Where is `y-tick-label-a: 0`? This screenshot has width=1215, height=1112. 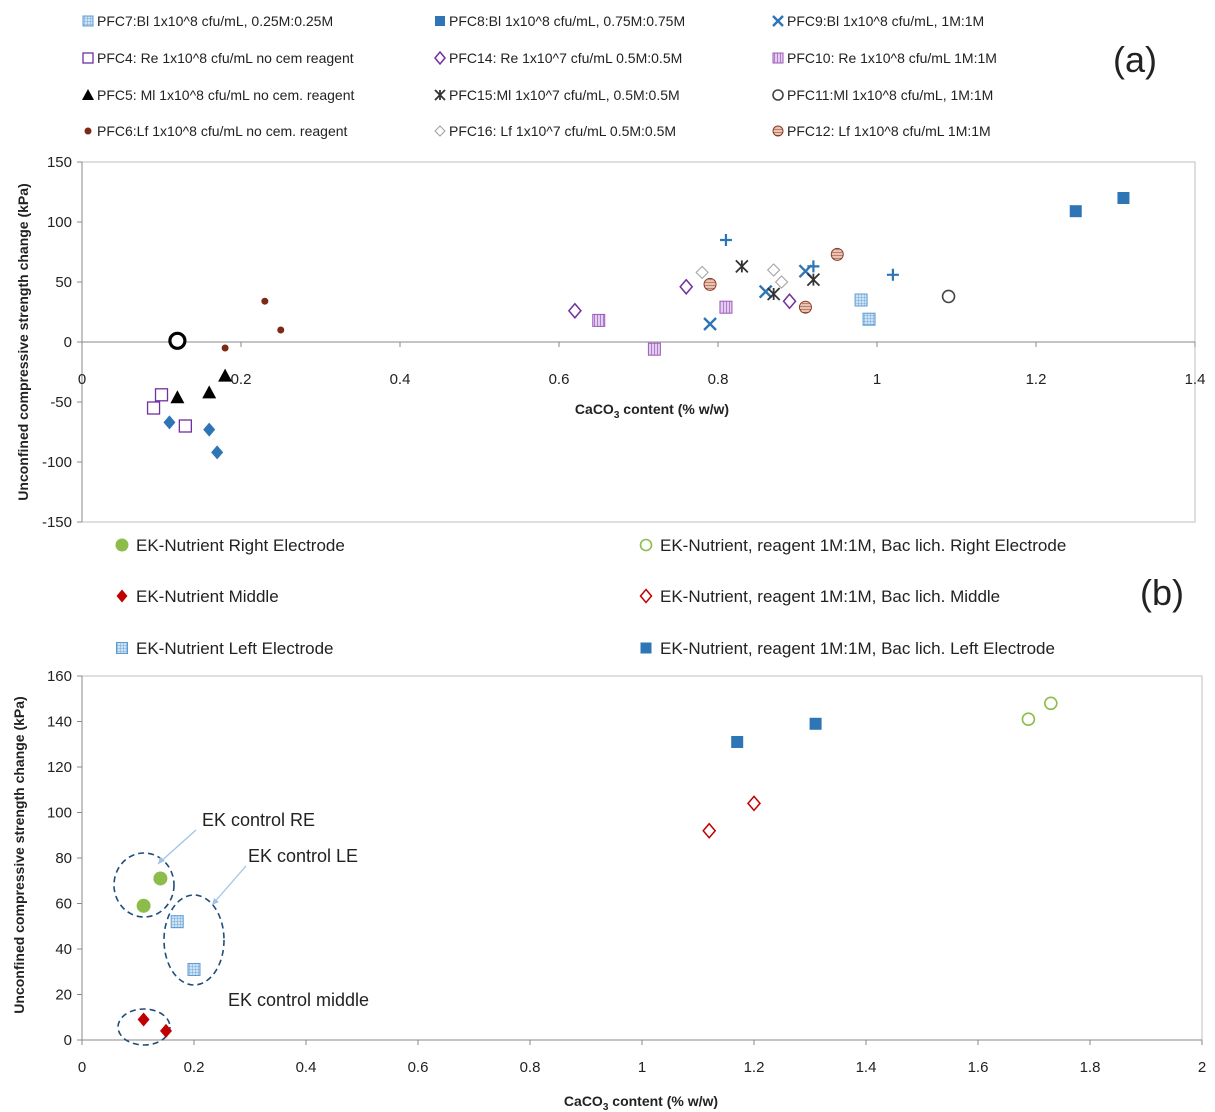
y-tick-label-a: 0 is located at coordinates (68, 342).